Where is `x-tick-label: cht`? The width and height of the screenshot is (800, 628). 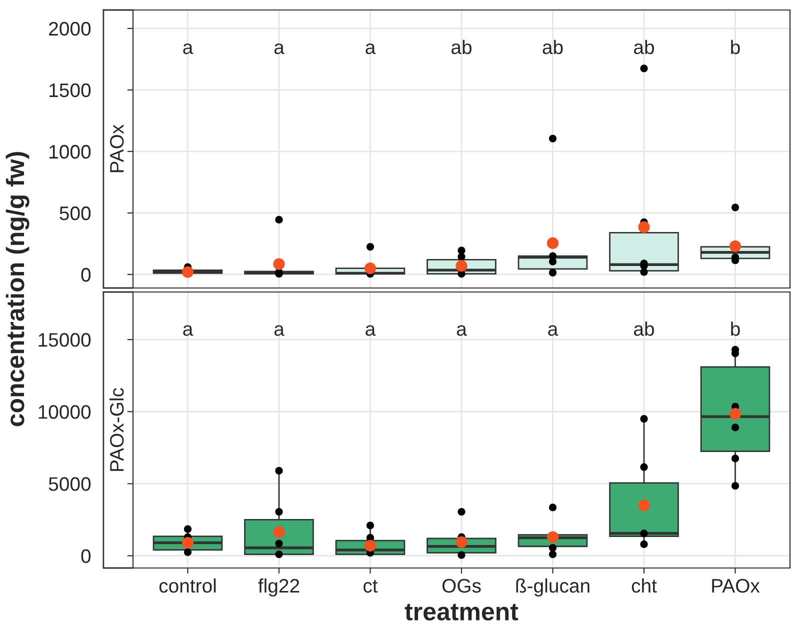 x-tick-label: cht is located at coordinates (644, 585).